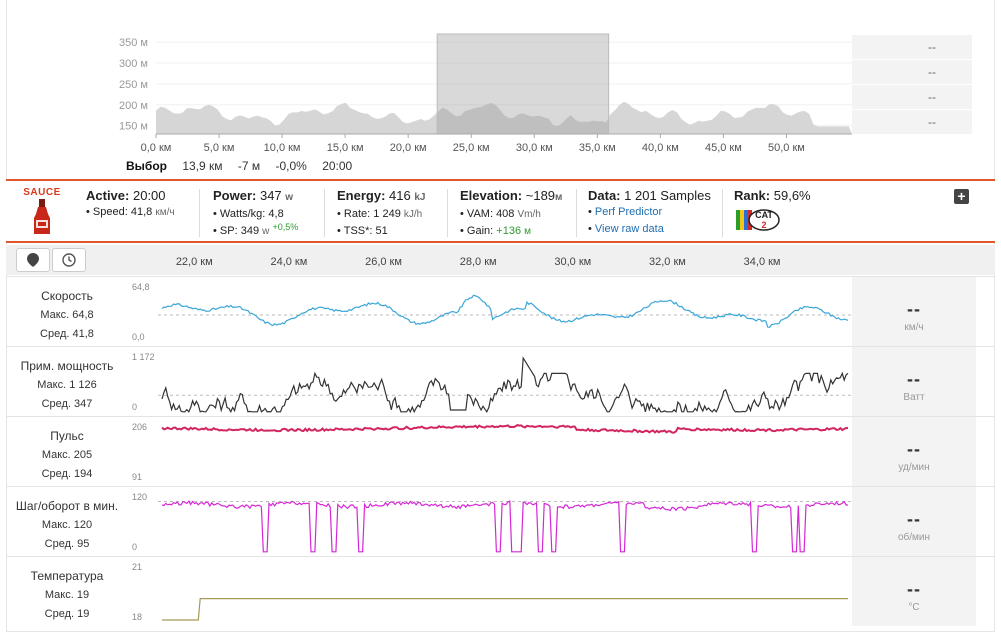 Image resolution: width=1001 pixels, height=636 pixels. I want to click on gain-unit: м, so click(527, 231).